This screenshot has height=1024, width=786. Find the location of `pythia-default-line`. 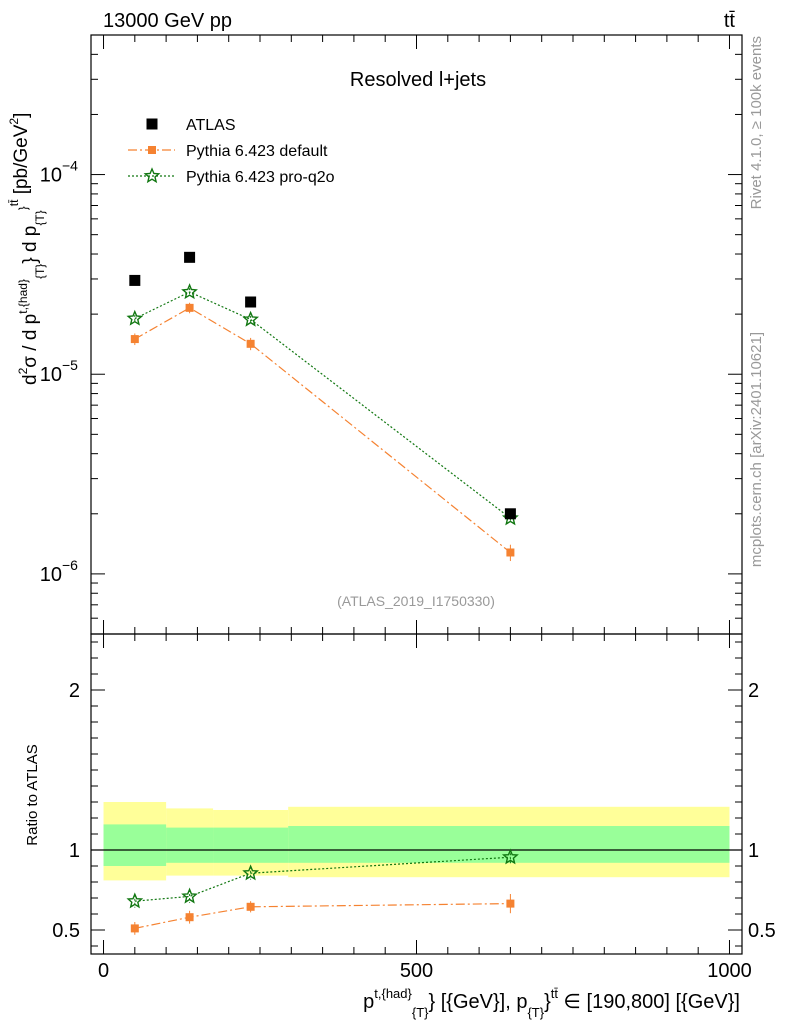

pythia-default-line is located at coordinates (322, 430).